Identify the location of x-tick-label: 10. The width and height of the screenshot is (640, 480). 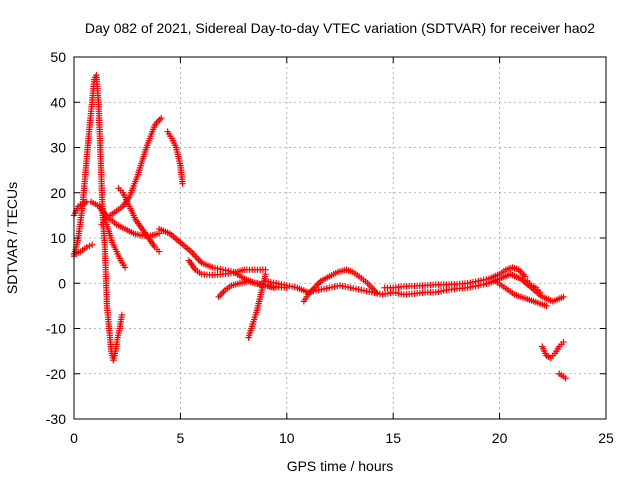
(287, 438).